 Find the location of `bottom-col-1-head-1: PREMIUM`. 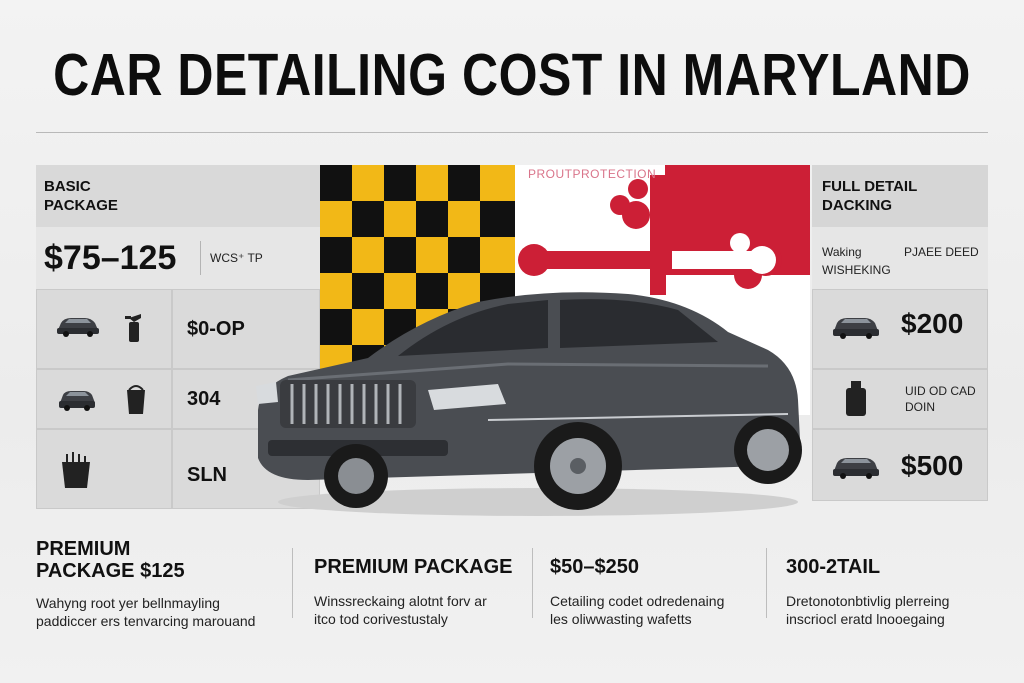

bottom-col-1-head-1: PREMIUM is located at coordinates (83, 549).